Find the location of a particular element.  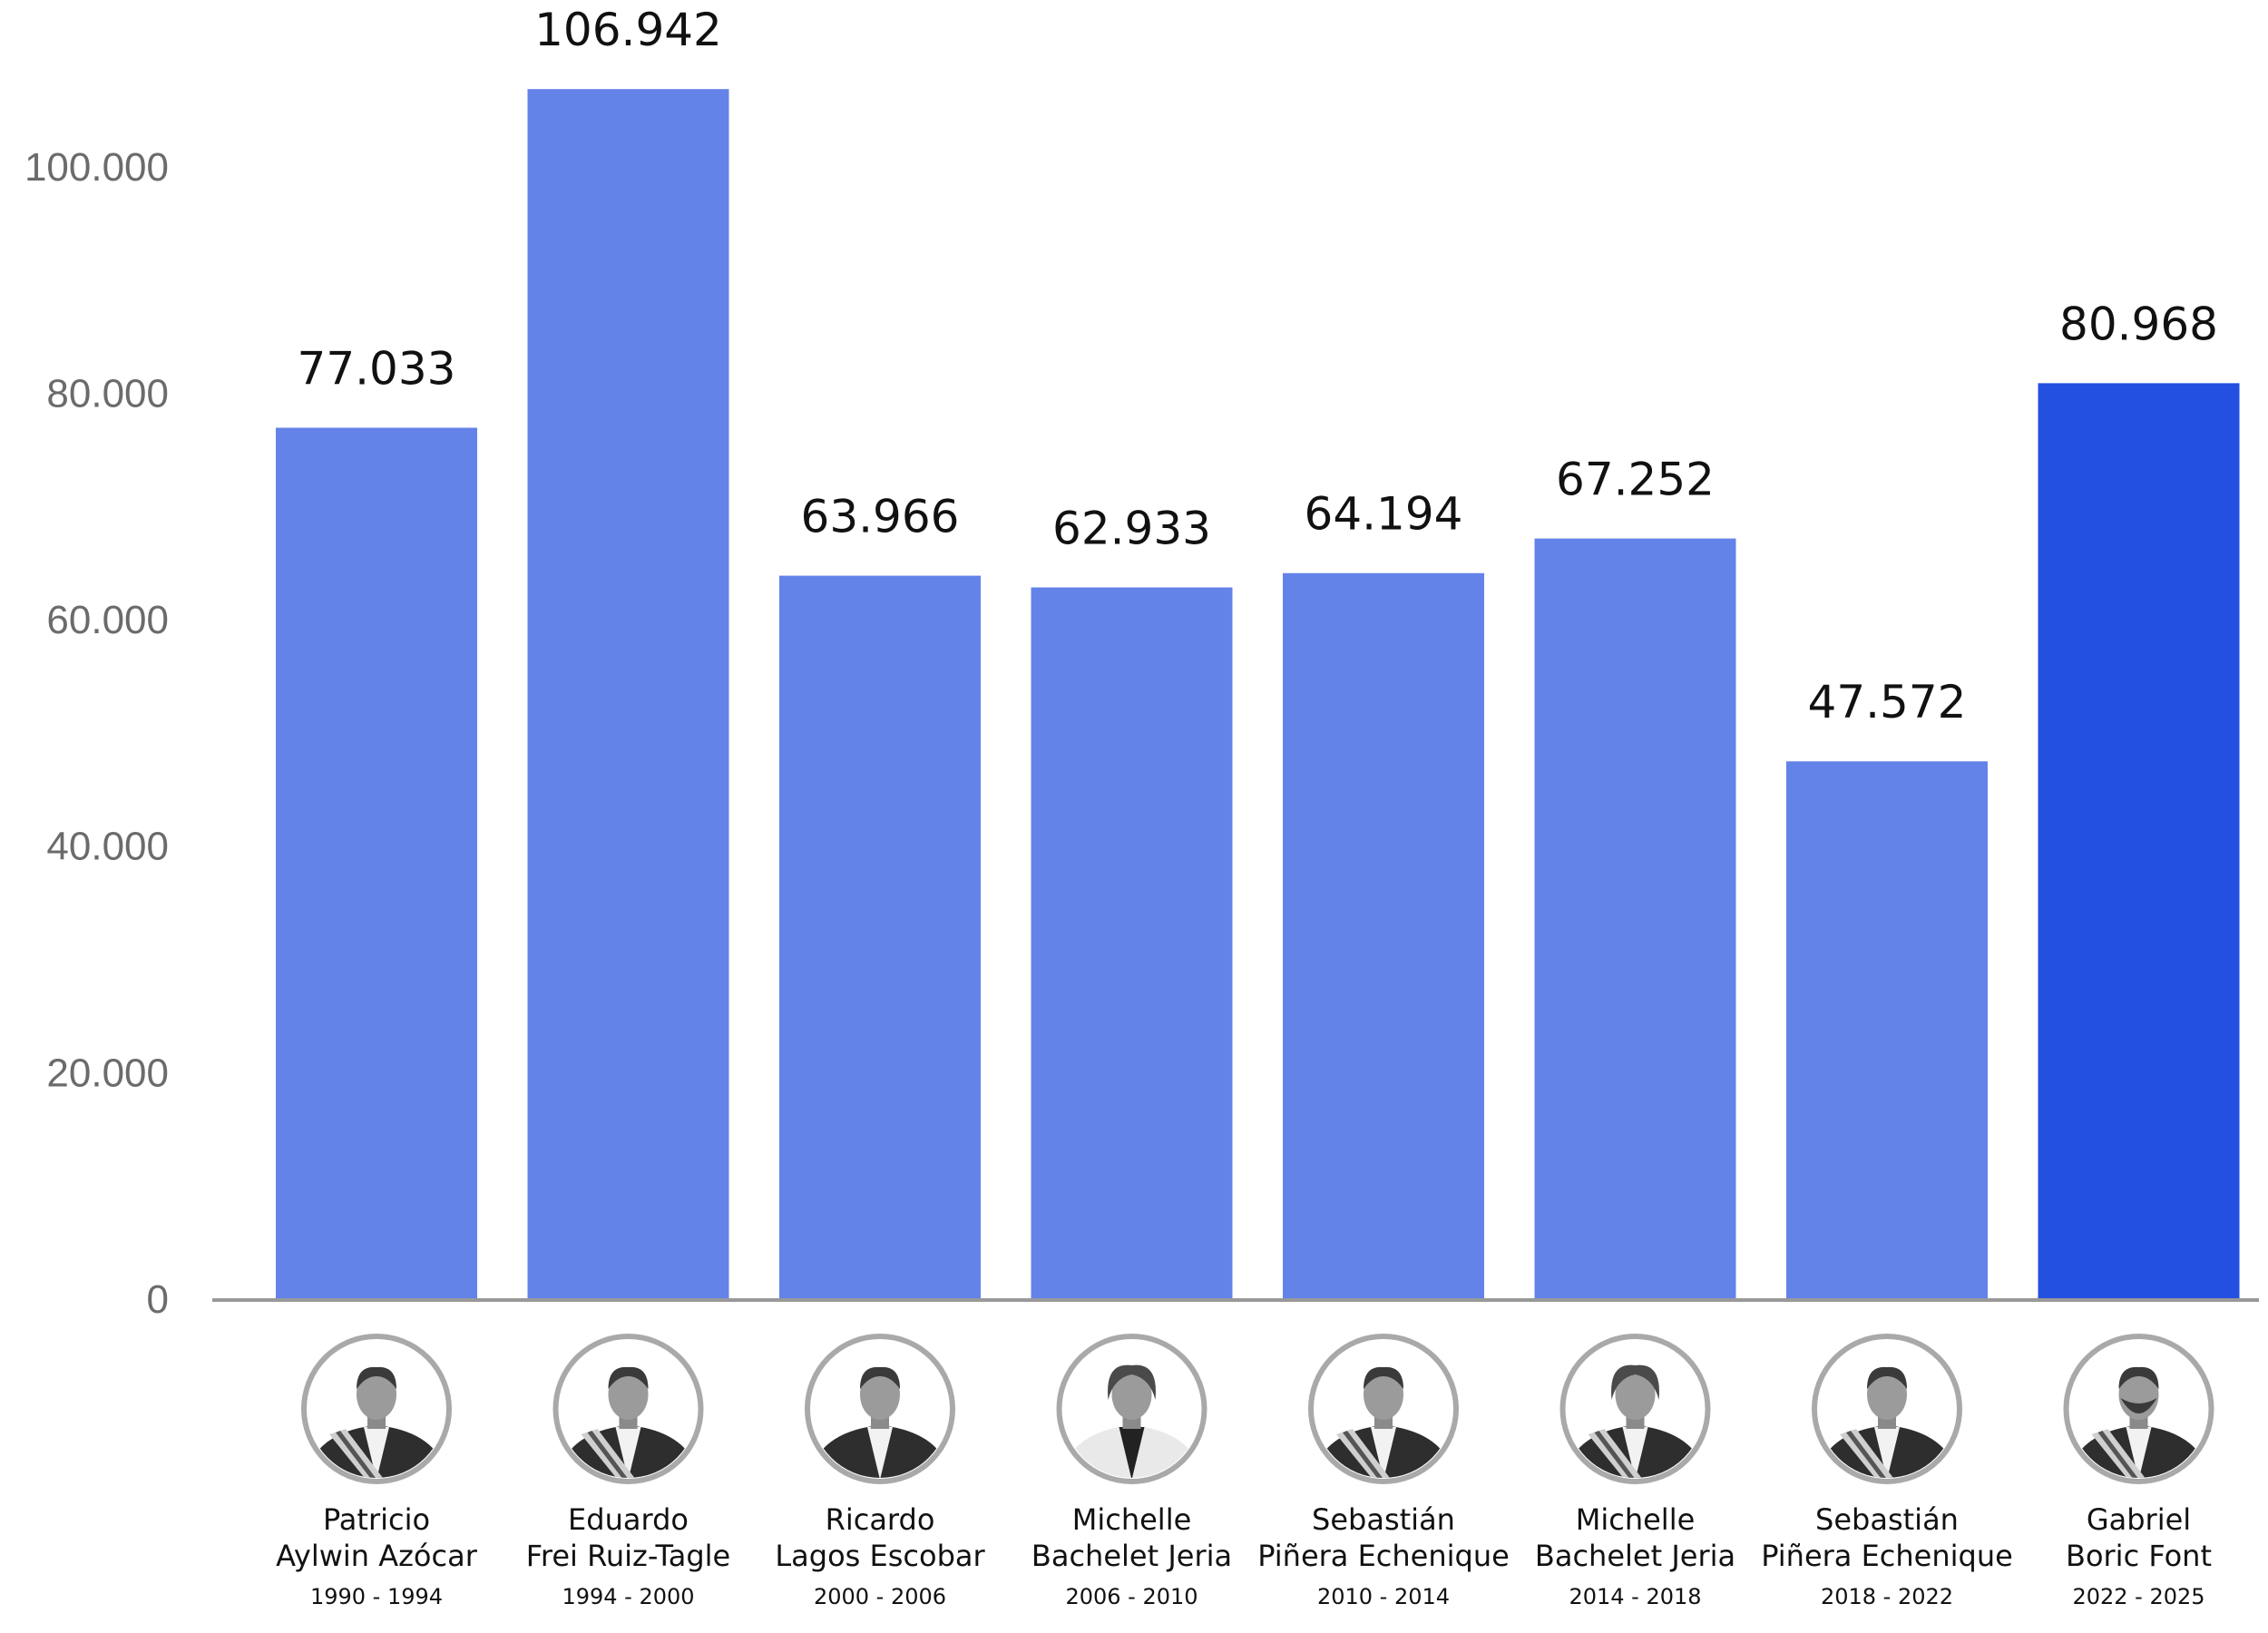

y-axis: 0 20.000 40.000 60.000 80.000 100.000 is located at coordinates (97, 733).